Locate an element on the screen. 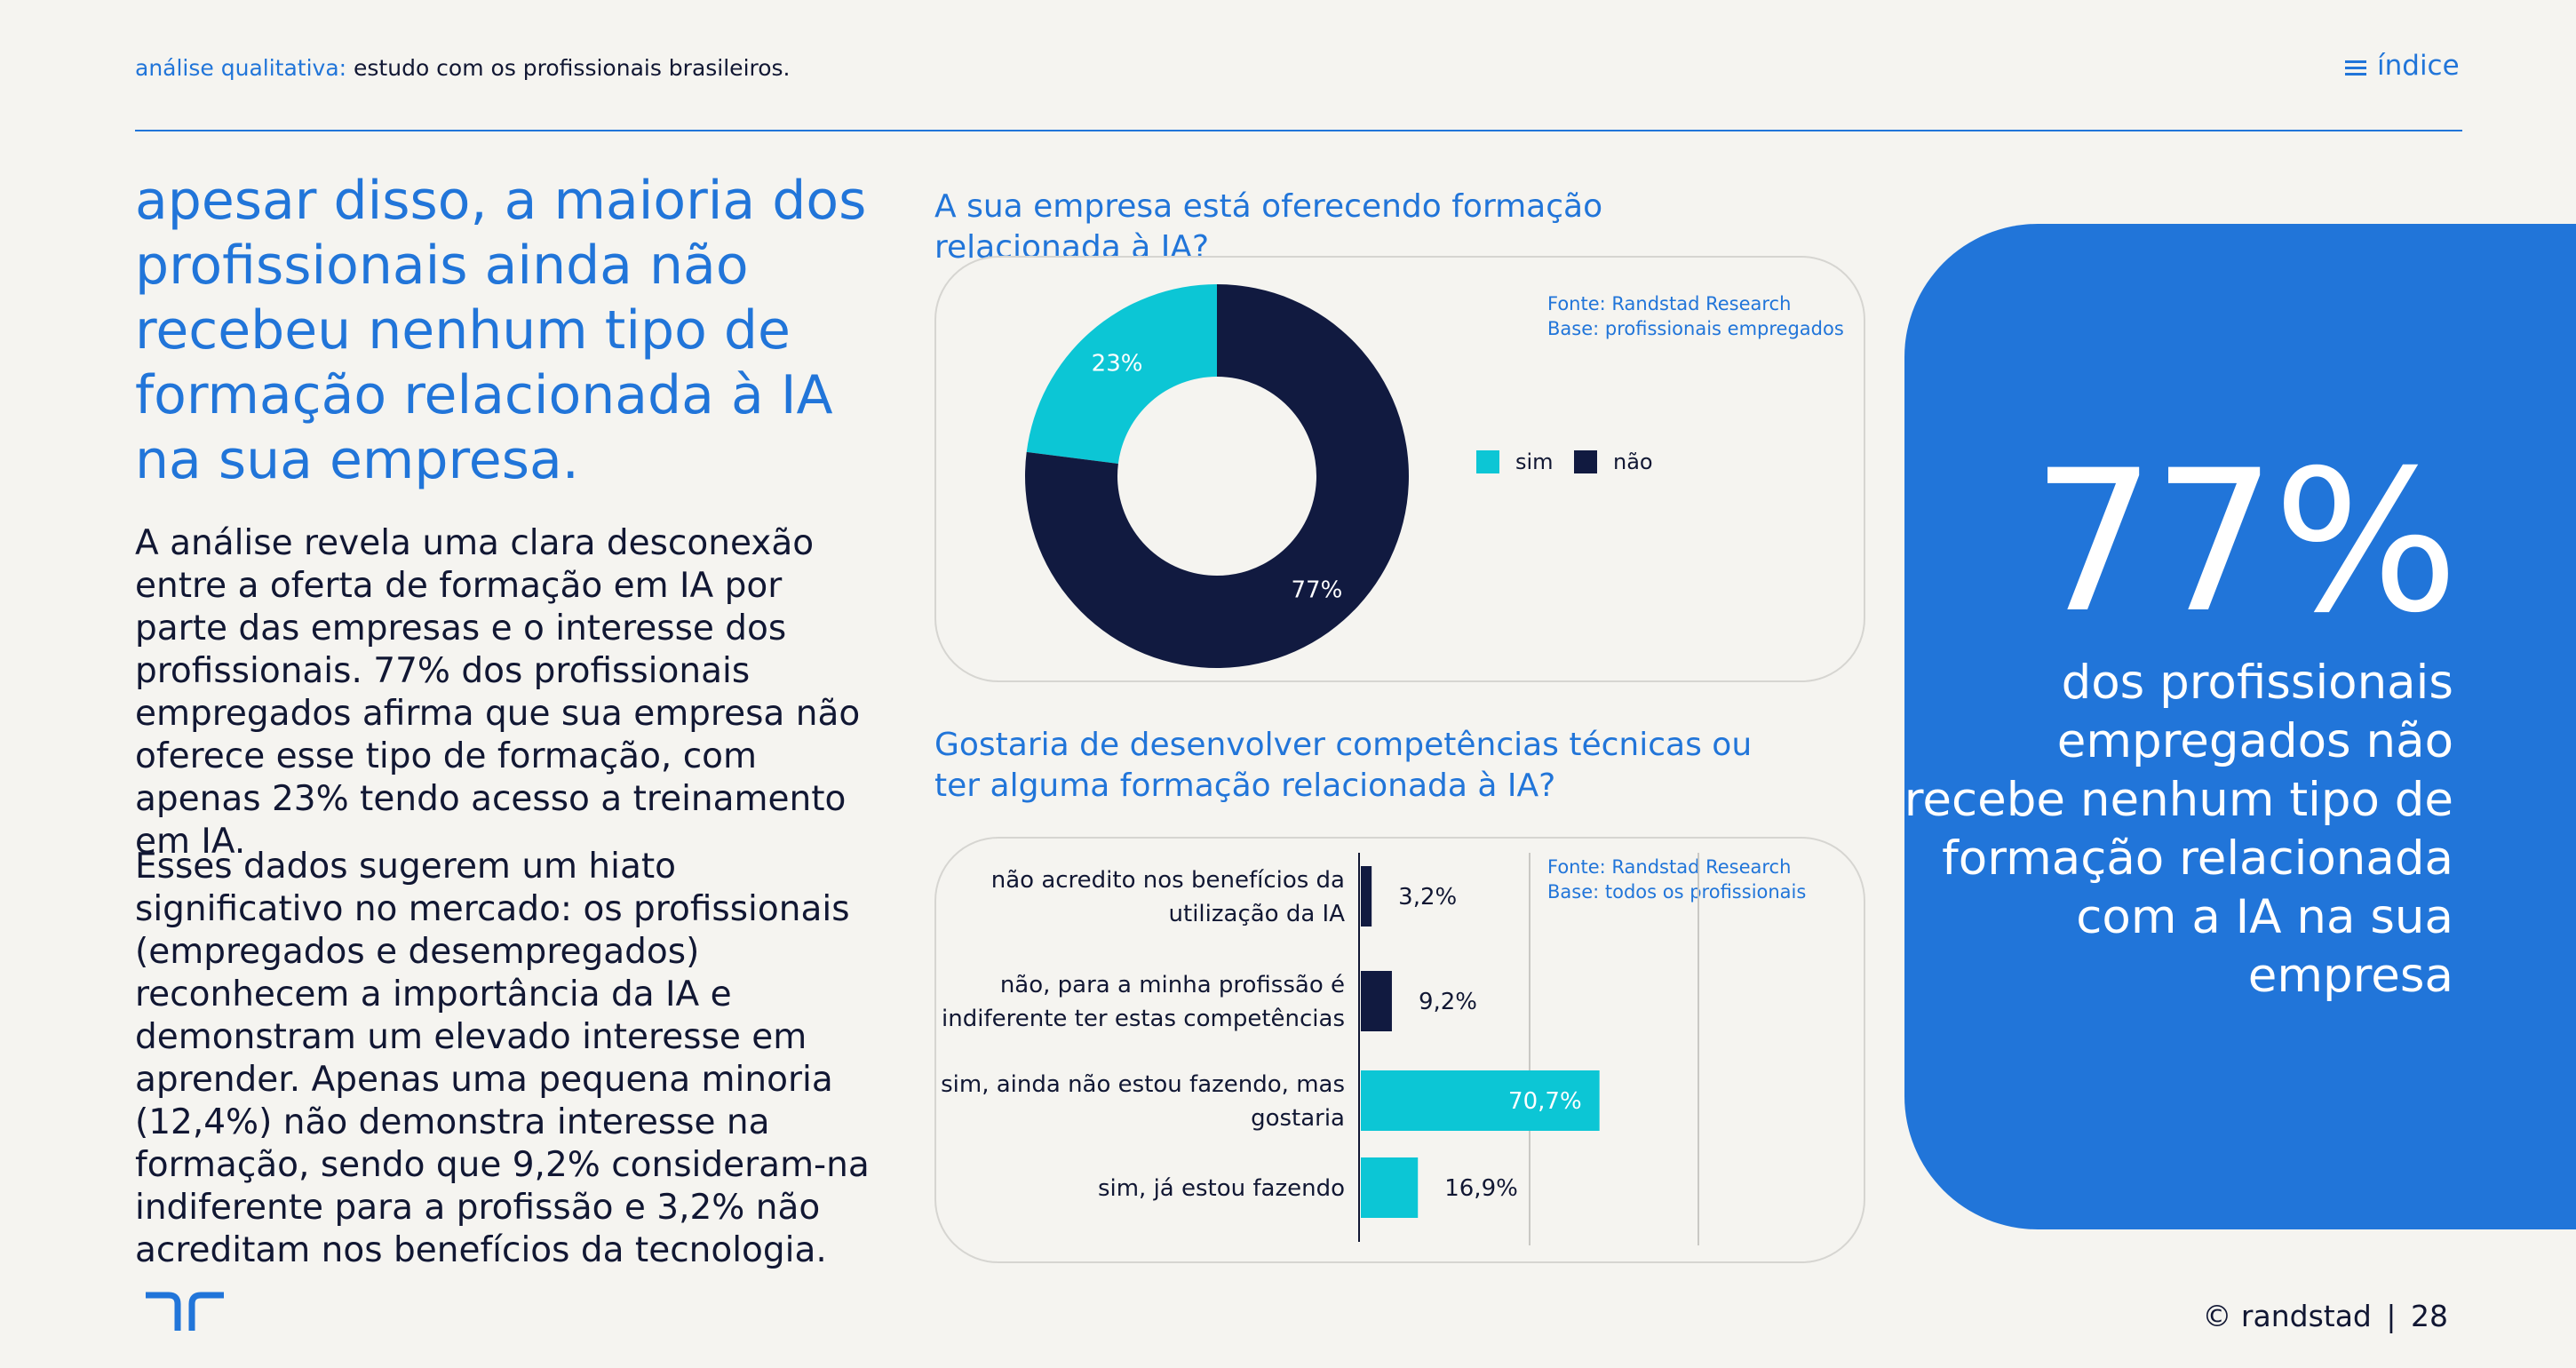 The height and width of the screenshot is (1368, 2576). donut-chart: 23% 77% is located at coordinates (1217, 476).